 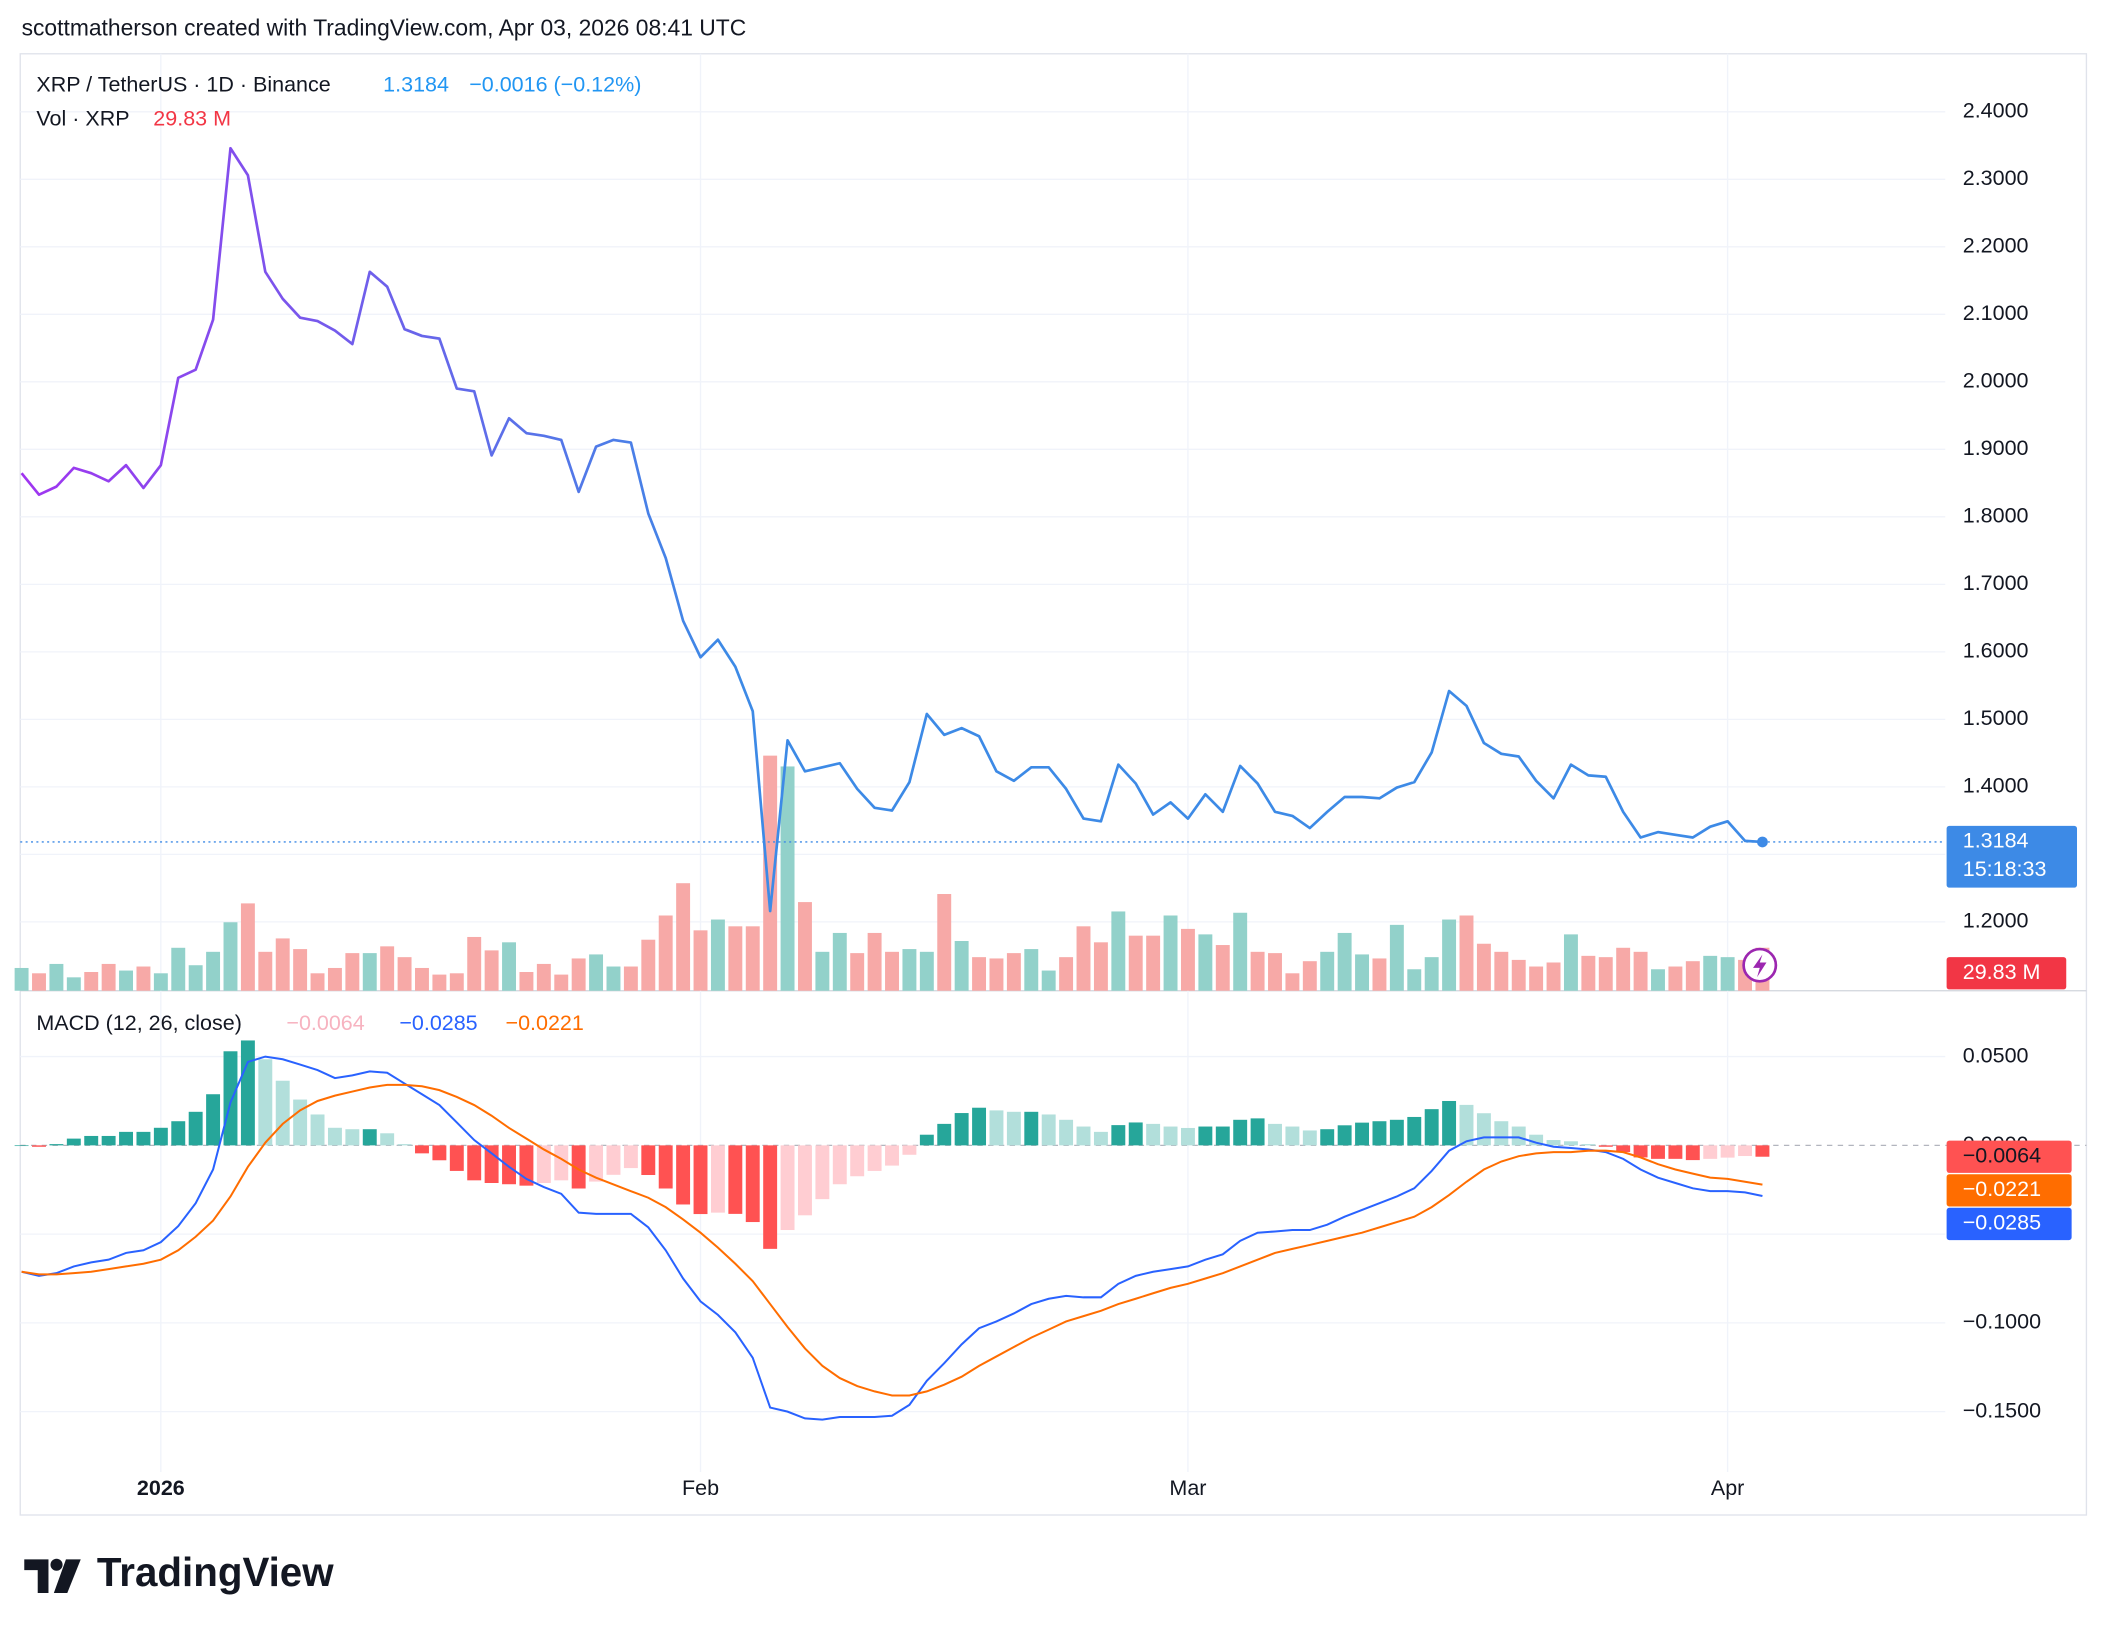 I want to click on symbol-title: XRP / TetherUS · 1D · Binance, so click(x=183, y=85).